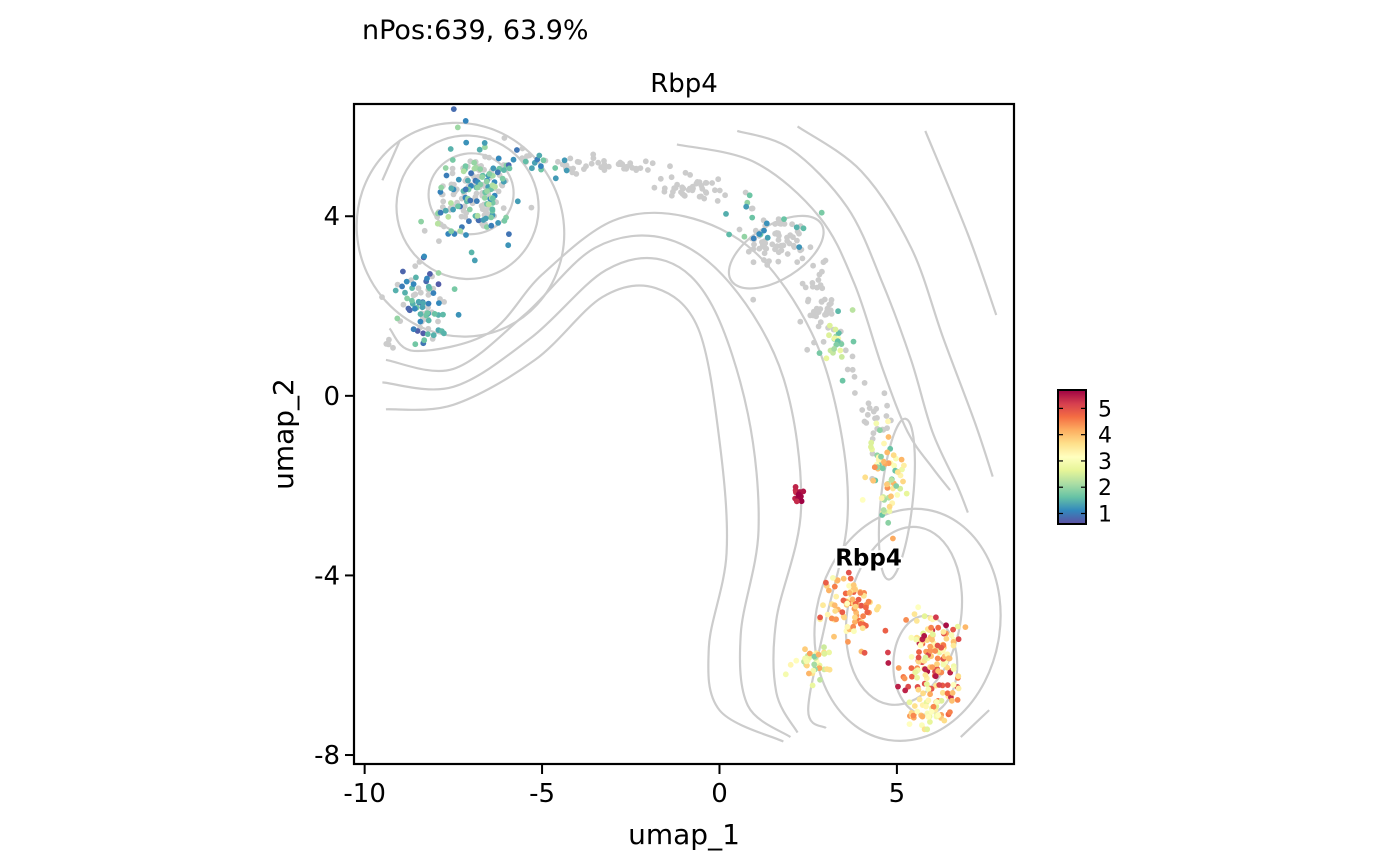 Image resolution: width=1400 pixels, height=866 pixels. What do you see at coordinates (475, 30) in the screenshot?
I see `chart-subtitle: nPos:639, 63.9%` at bounding box center [475, 30].